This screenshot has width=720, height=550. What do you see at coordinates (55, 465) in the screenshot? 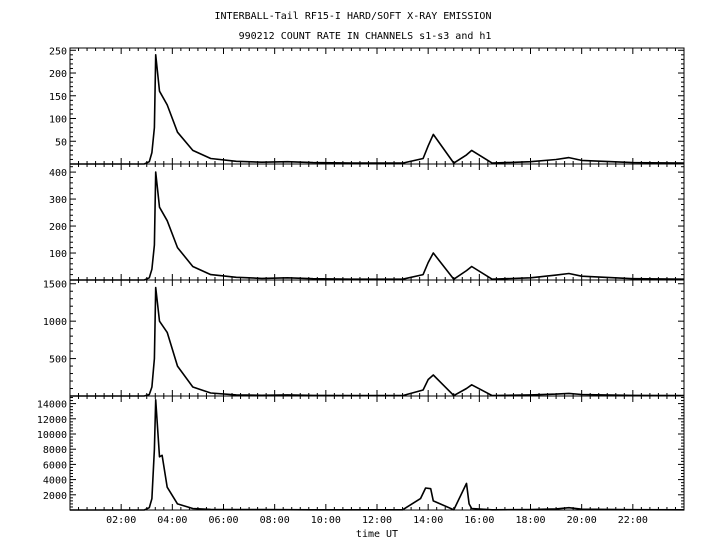
I see `y-tick-label: 6000` at bounding box center [55, 465].